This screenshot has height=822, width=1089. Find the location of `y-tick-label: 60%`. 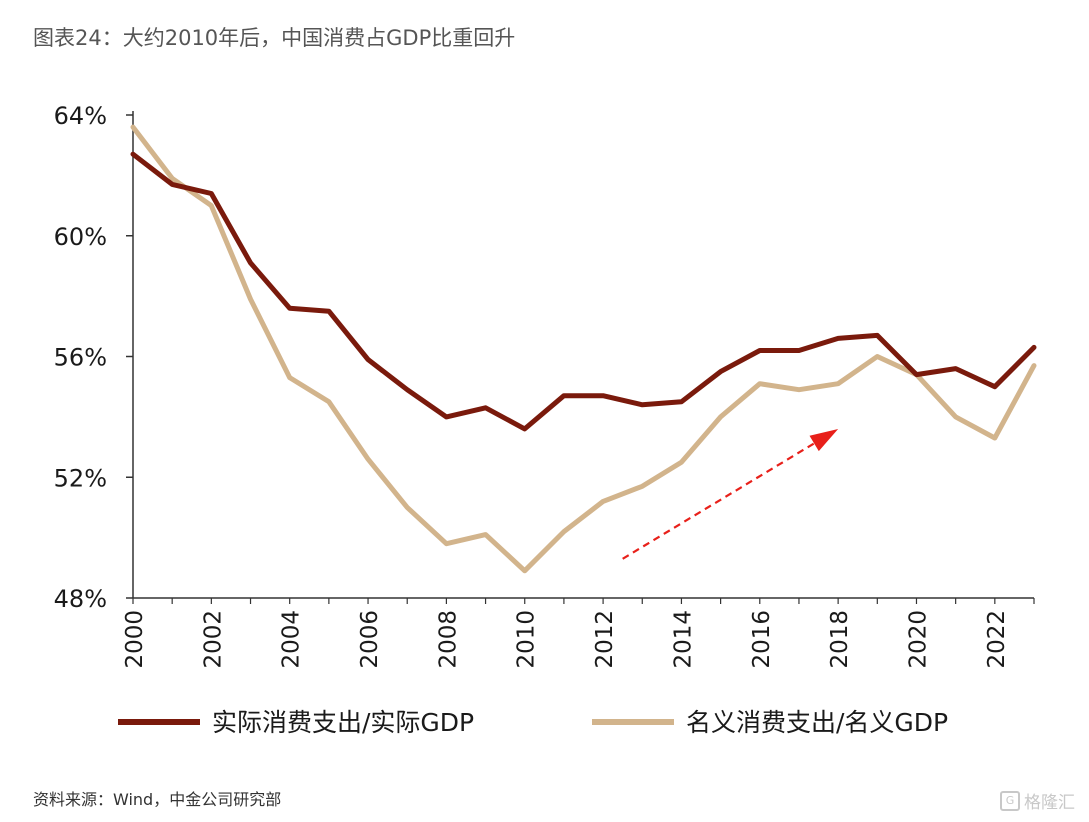

y-tick-label: 60% is located at coordinates (80, 237).